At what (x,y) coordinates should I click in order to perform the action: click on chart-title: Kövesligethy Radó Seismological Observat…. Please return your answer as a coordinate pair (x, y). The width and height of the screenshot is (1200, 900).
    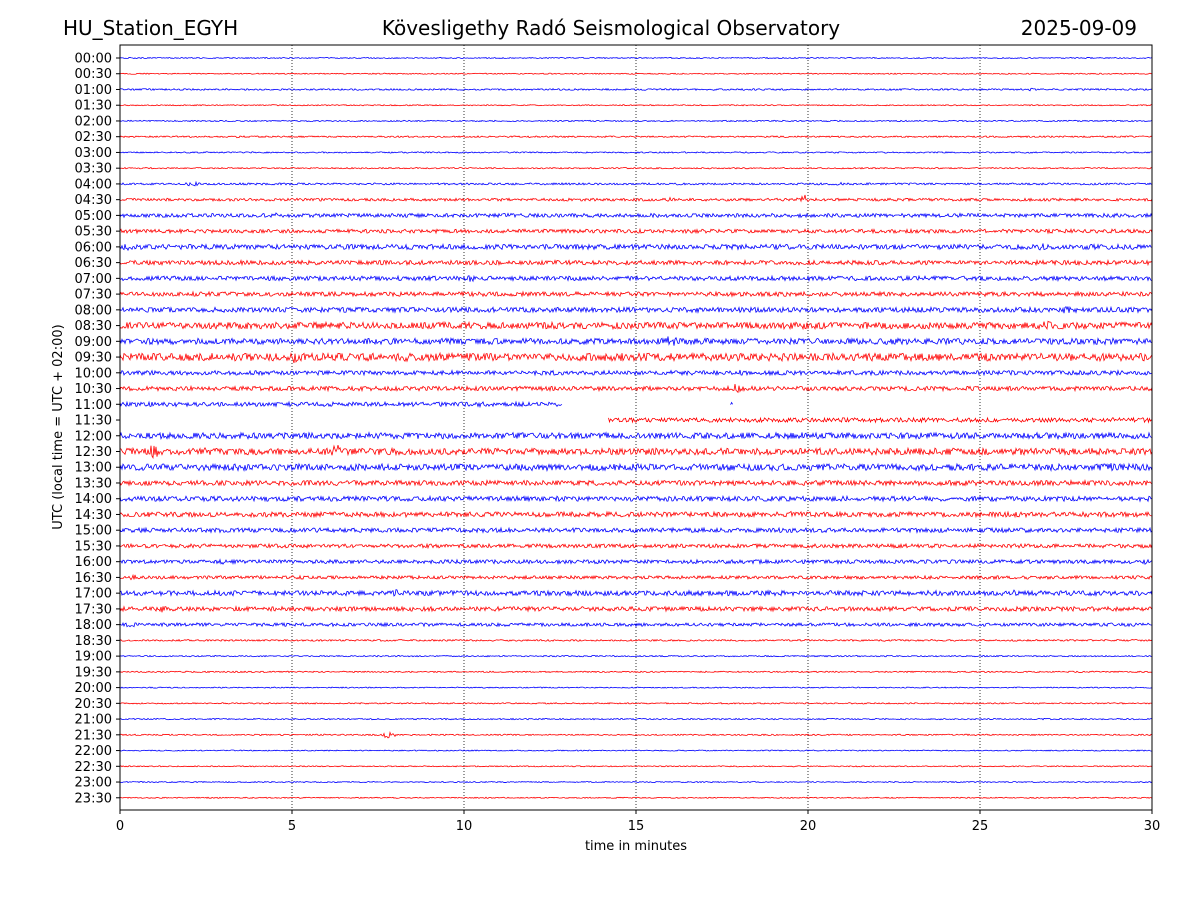
    Looking at the image, I should click on (611, 28).